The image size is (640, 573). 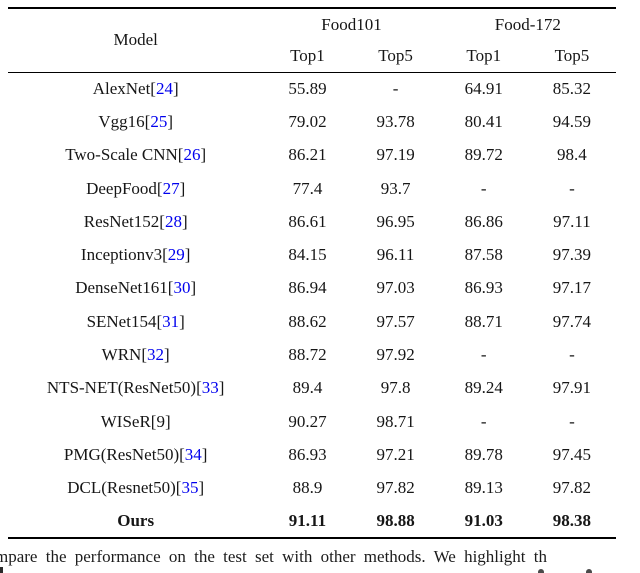 I want to click on column-header-food172-top5: Top5, so click(x=572, y=55).